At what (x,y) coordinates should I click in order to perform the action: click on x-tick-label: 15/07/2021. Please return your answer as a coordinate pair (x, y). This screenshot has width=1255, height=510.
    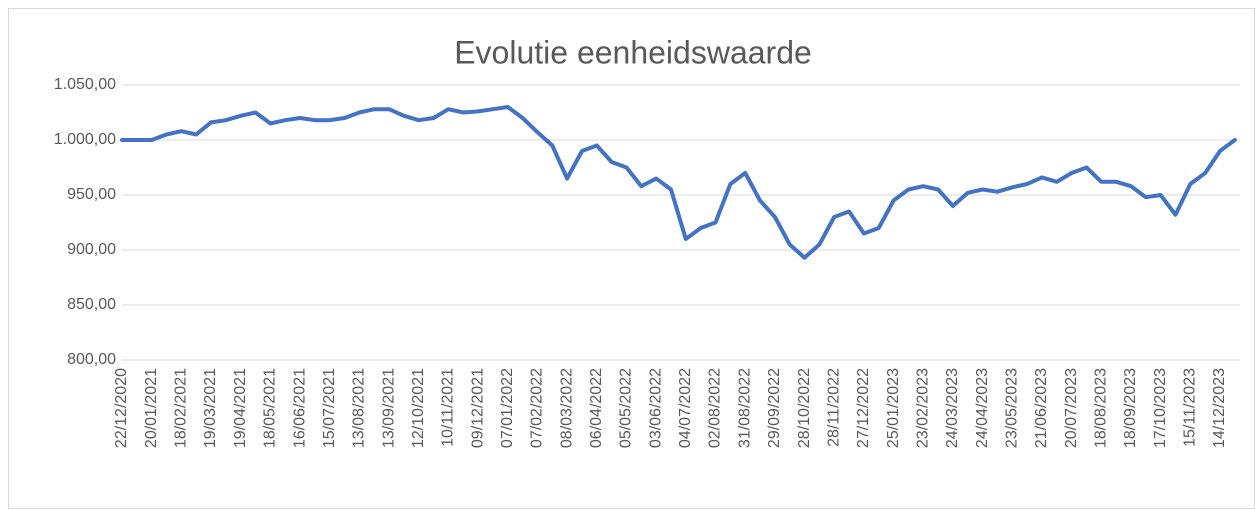
    Looking at the image, I should click on (329, 408).